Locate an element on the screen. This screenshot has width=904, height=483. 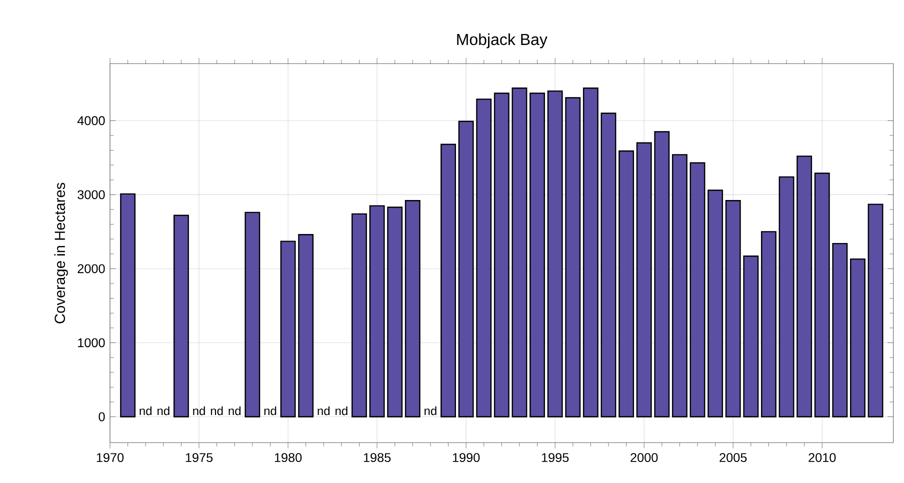
x-tick-label: 1980 is located at coordinates (288, 457).